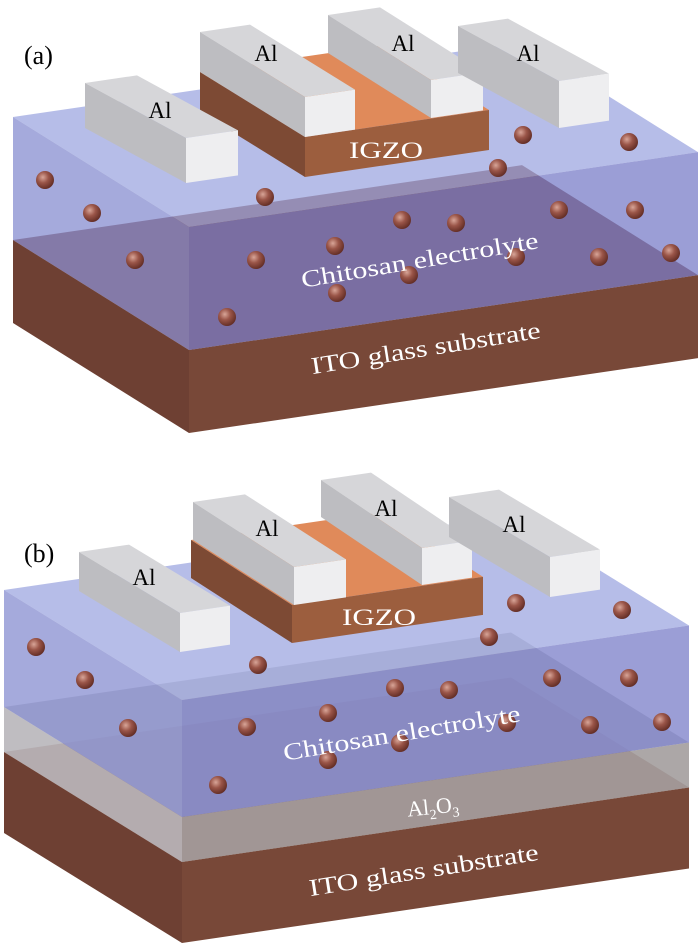  What do you see at coordinates (433, 816) in the screenshot?
I see `al2o3-subscript-2: 2` at bounding box center [433, 816].